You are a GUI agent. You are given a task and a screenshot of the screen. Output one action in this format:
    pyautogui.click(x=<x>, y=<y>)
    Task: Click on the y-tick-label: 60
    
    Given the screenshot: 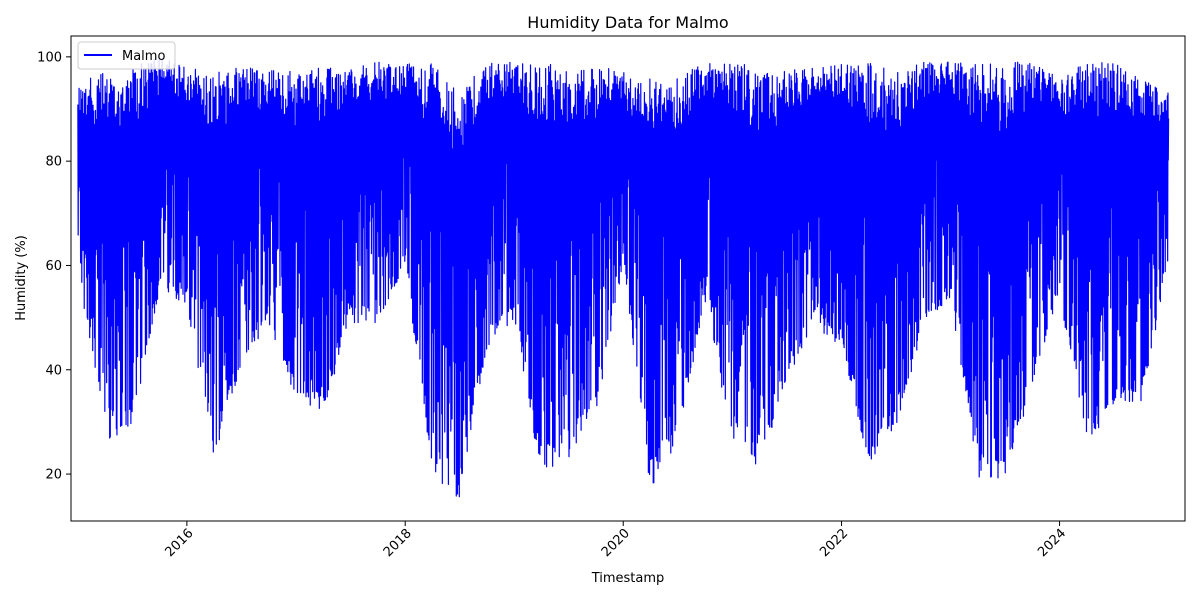 What is the action you would take?
    pyautogui.click(x=53, y=266)
    